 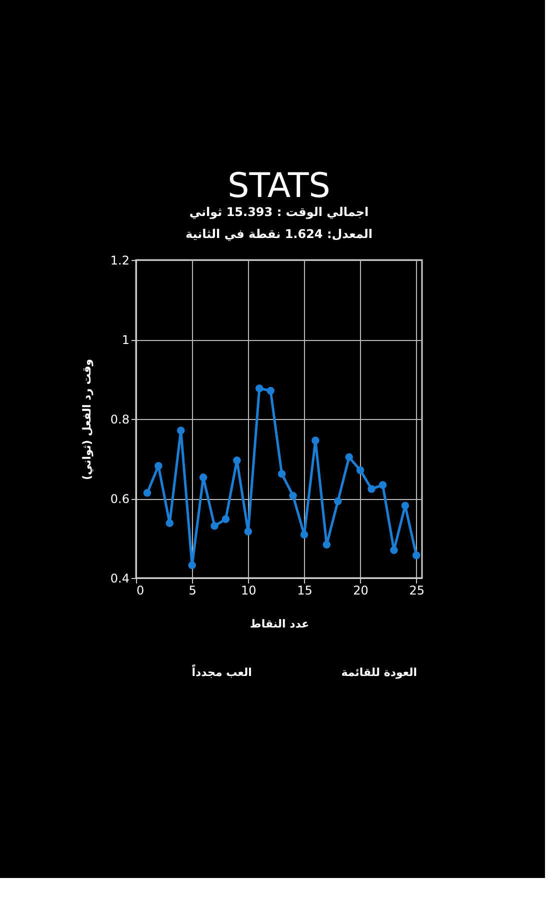 I want to click on x-tick-label: 5, so click(x=192, y=591).